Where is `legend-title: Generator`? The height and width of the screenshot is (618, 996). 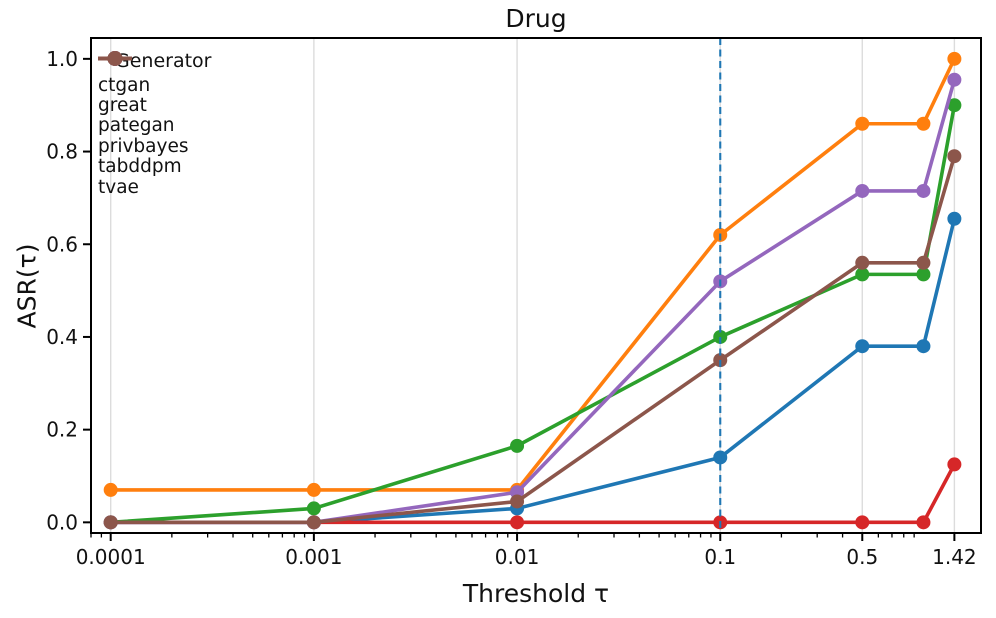
legend-title: Generator is located at coordinates (163, 61).